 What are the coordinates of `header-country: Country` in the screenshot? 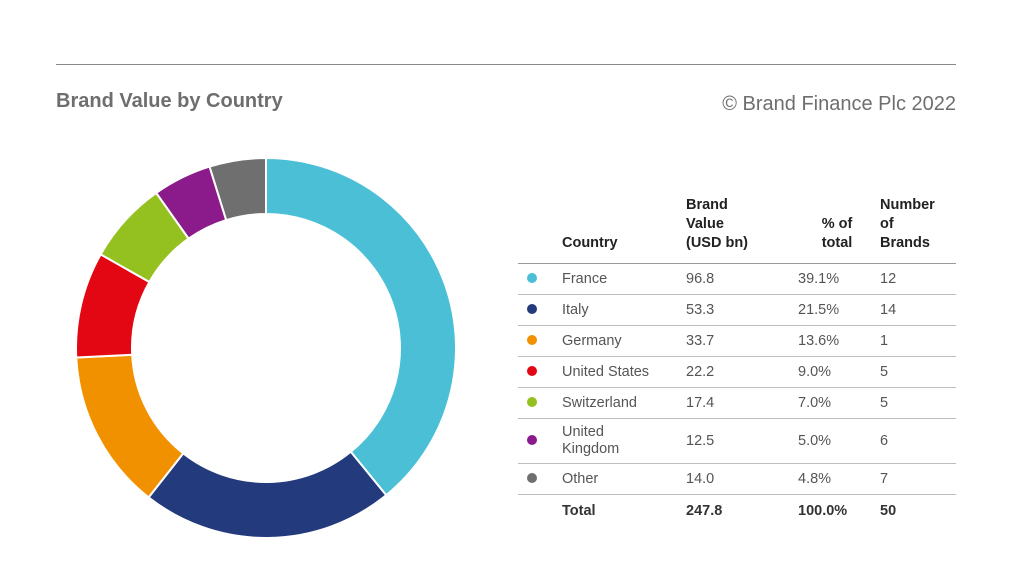 It's located at (624, 230).